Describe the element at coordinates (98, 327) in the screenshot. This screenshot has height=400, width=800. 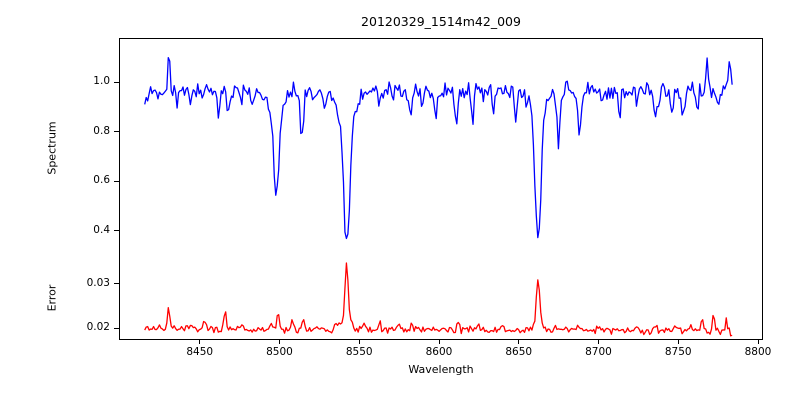
I see `error-y-axis-tick-label: 0.02` at that location.